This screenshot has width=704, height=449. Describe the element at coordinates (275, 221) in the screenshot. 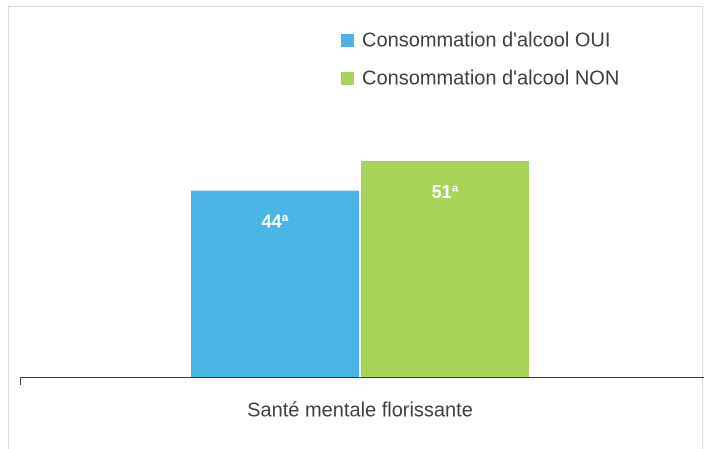

I see `data-label: 44ª` at that location.